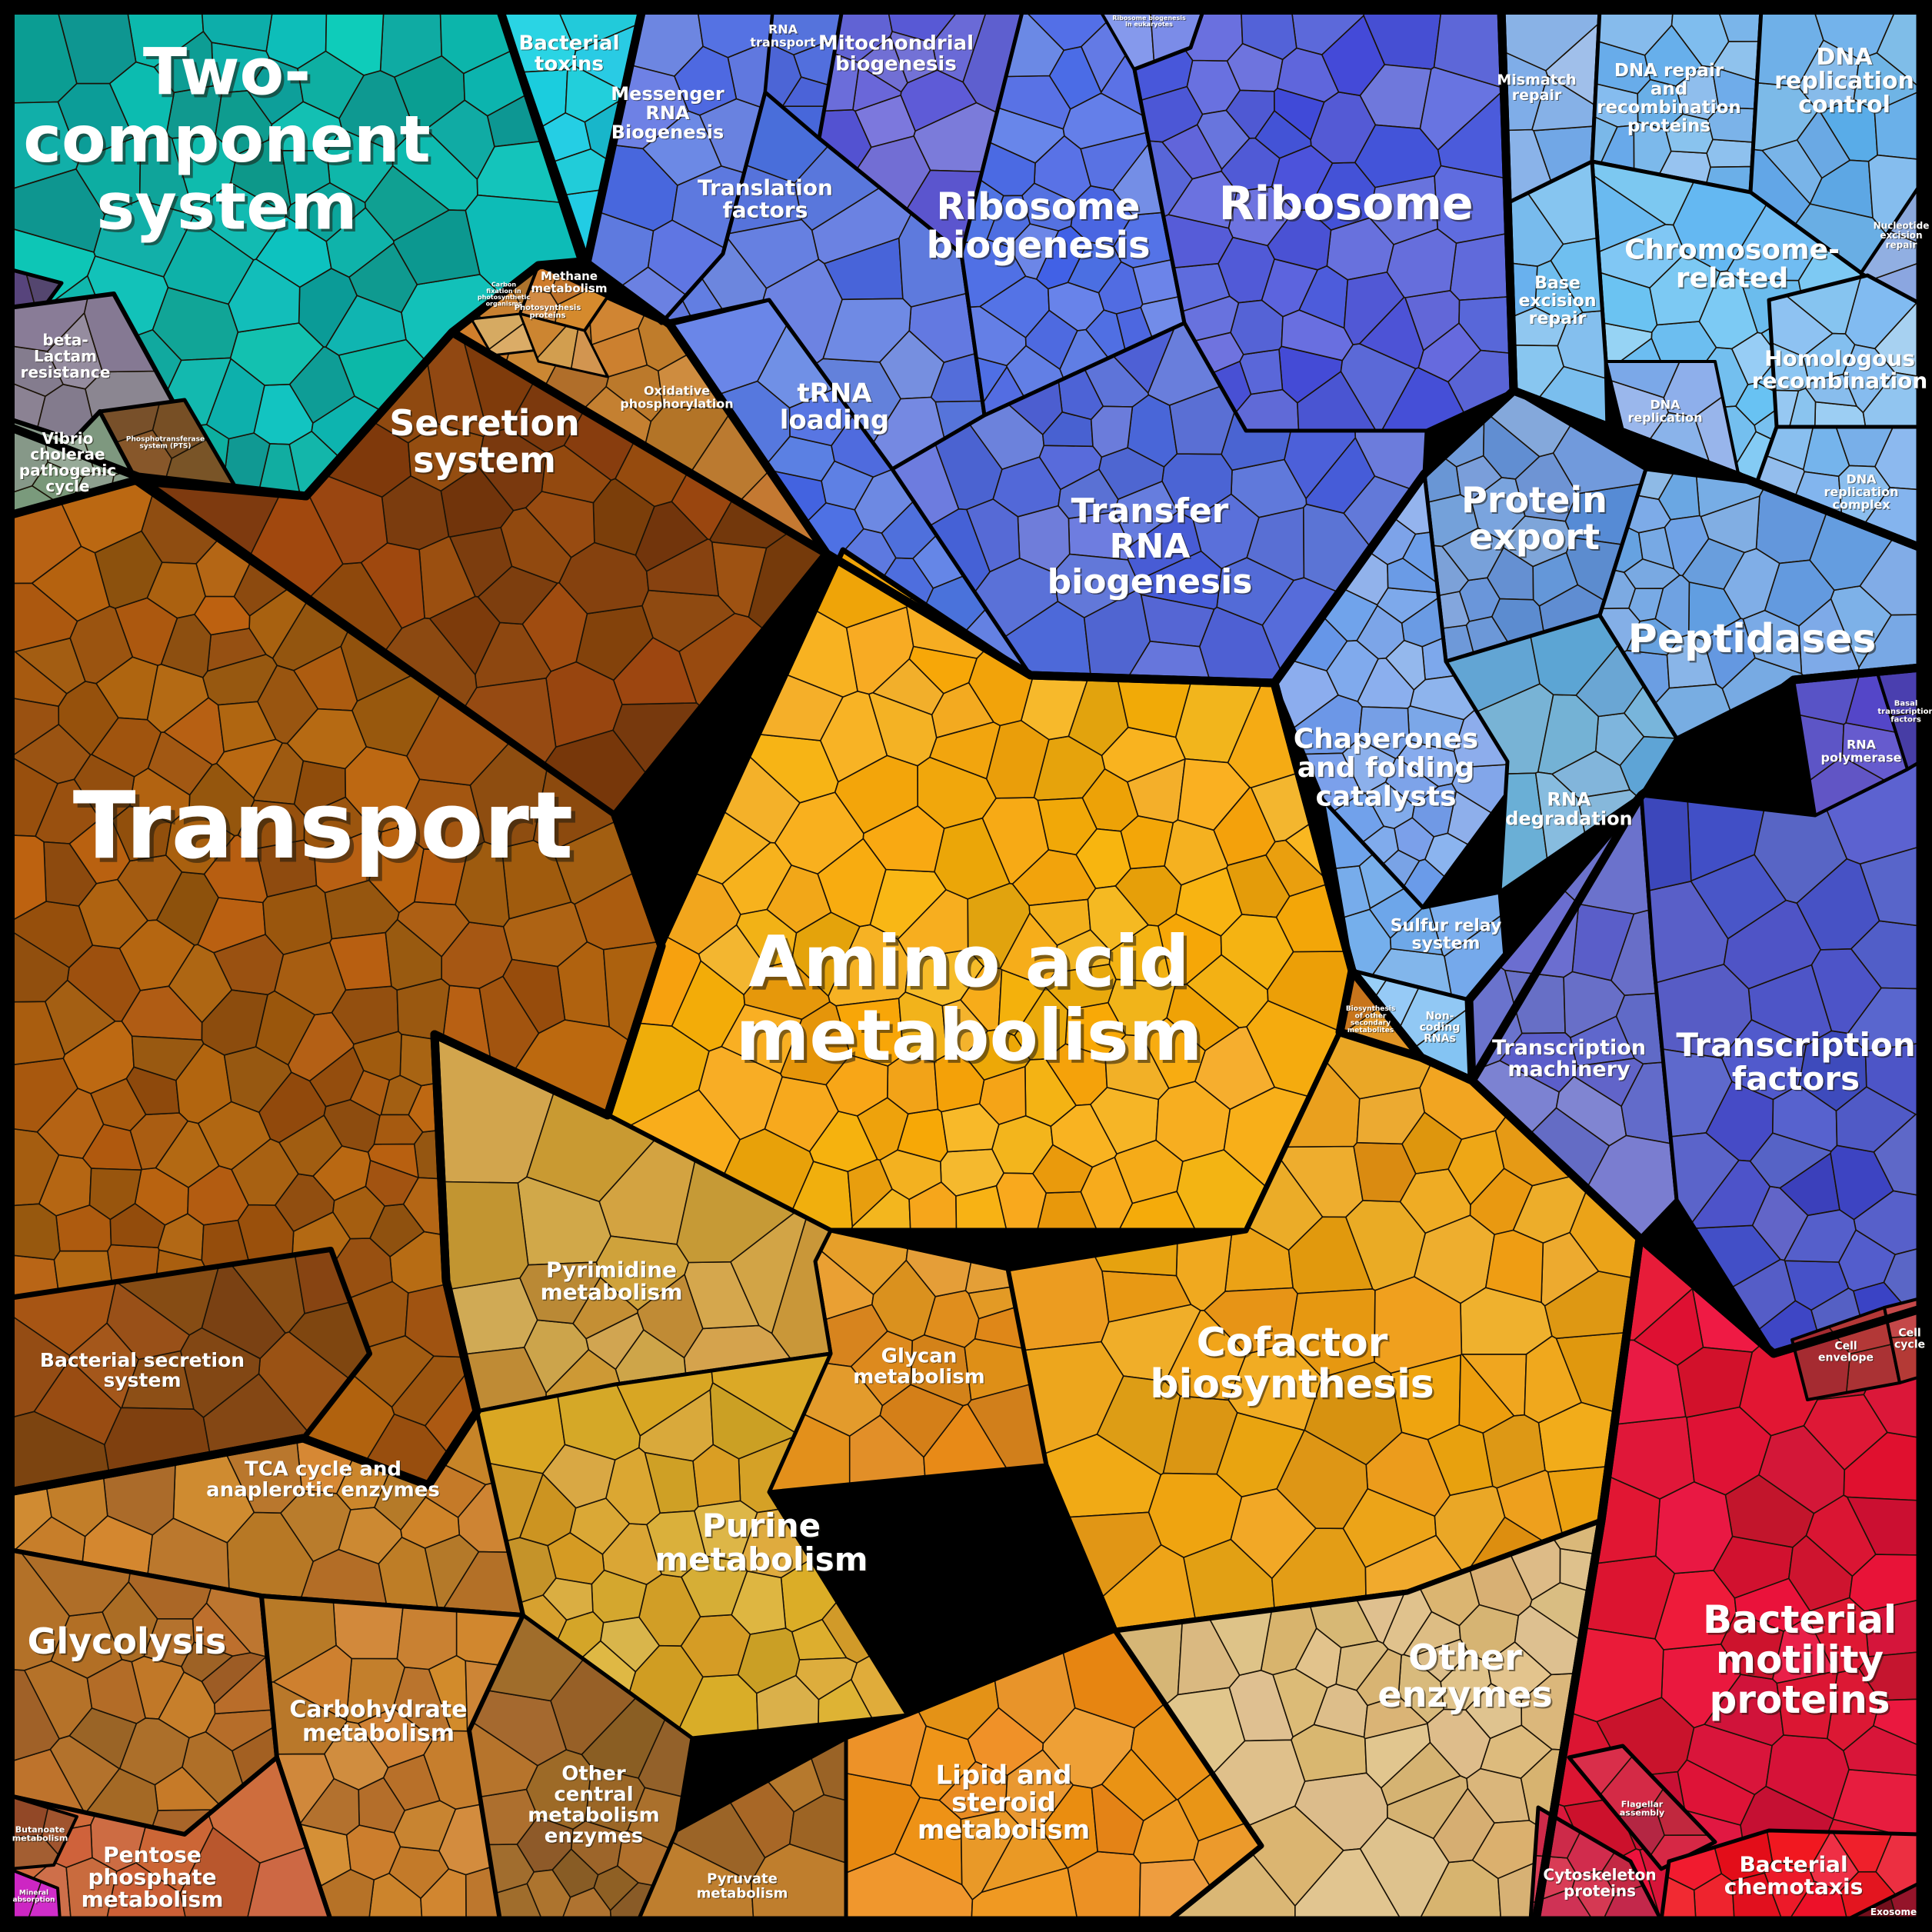 This screenshot has width=1932, height=1932. What do you see at coordinates (266, 1513) in the screenshot?
I see `region-tca-cycle` at bounding box center [266, 1513].